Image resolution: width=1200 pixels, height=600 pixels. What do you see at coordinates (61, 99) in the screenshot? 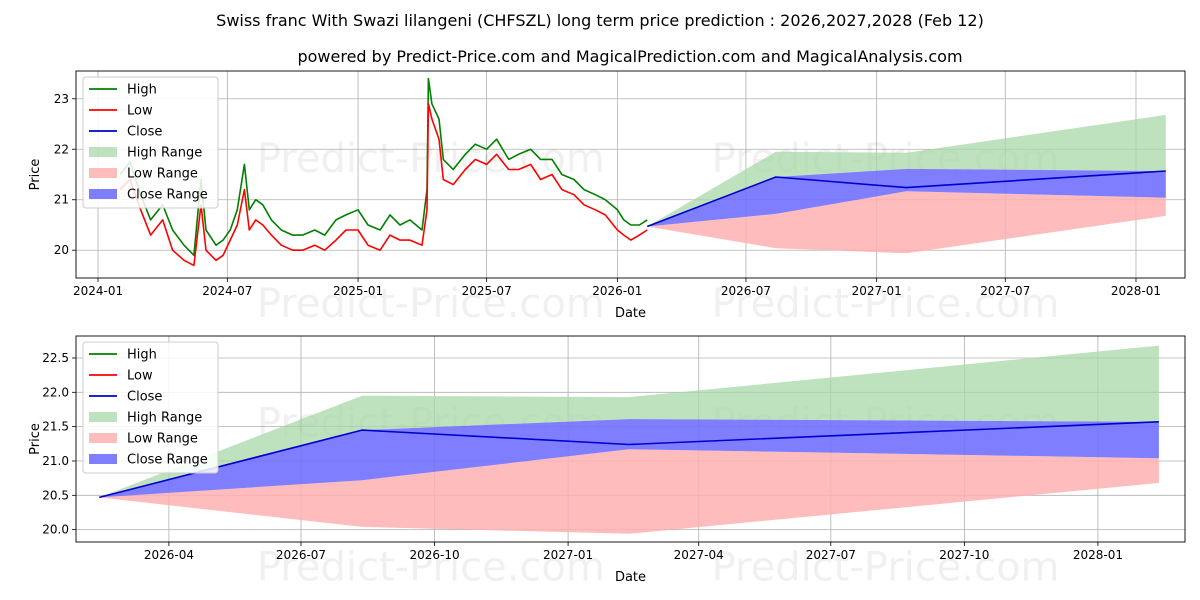
I see `top-y-tick-label-3: 23` at bounding box center [61, 99].